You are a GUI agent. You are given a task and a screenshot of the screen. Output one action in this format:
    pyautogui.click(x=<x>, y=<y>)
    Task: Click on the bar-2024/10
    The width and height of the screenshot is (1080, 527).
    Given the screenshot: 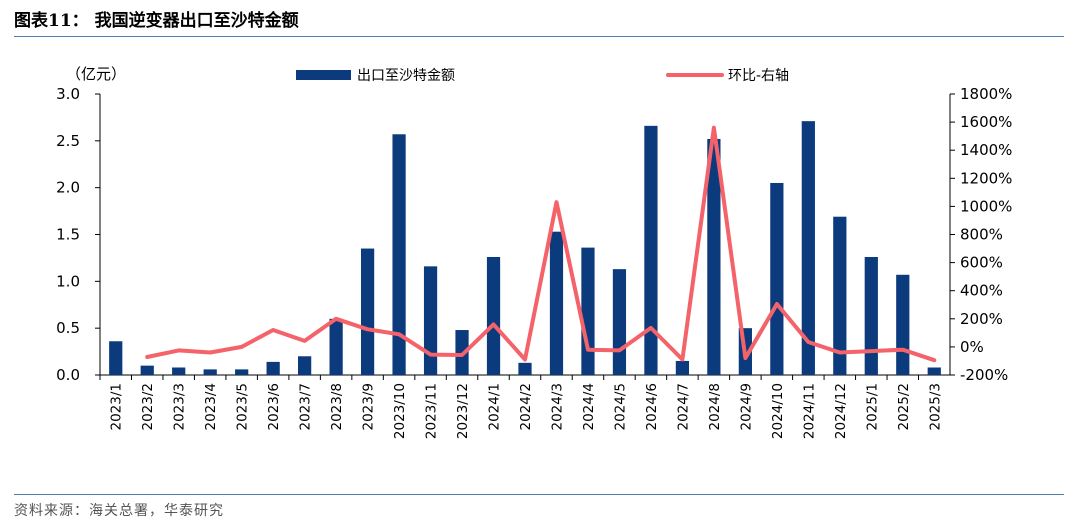 What is the action you would take?
    pyautogui.click(x=777, y=278)
    